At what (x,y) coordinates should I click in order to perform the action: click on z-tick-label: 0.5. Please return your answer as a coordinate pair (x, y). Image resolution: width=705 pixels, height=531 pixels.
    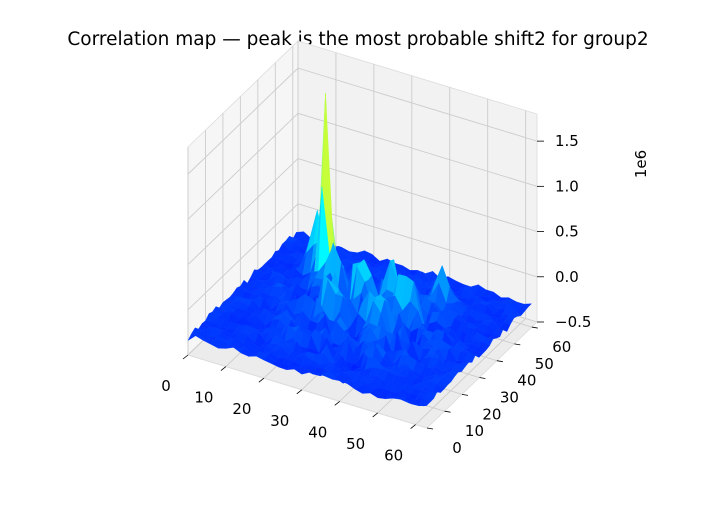
    Looking at the image, I should click on (567, 232).